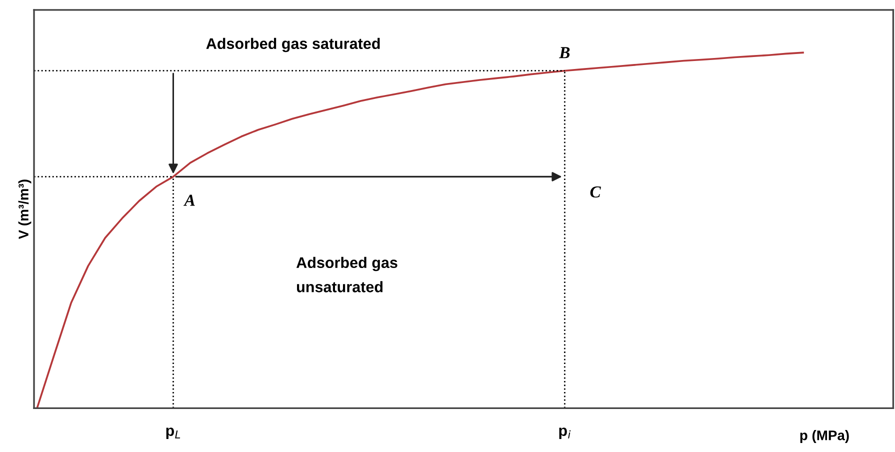 This screenshot has height=452, width=895. Describe the element at coordinates (565, 434) in the screenshot. I see `x-tick-label: p$_{i}$` at that location.